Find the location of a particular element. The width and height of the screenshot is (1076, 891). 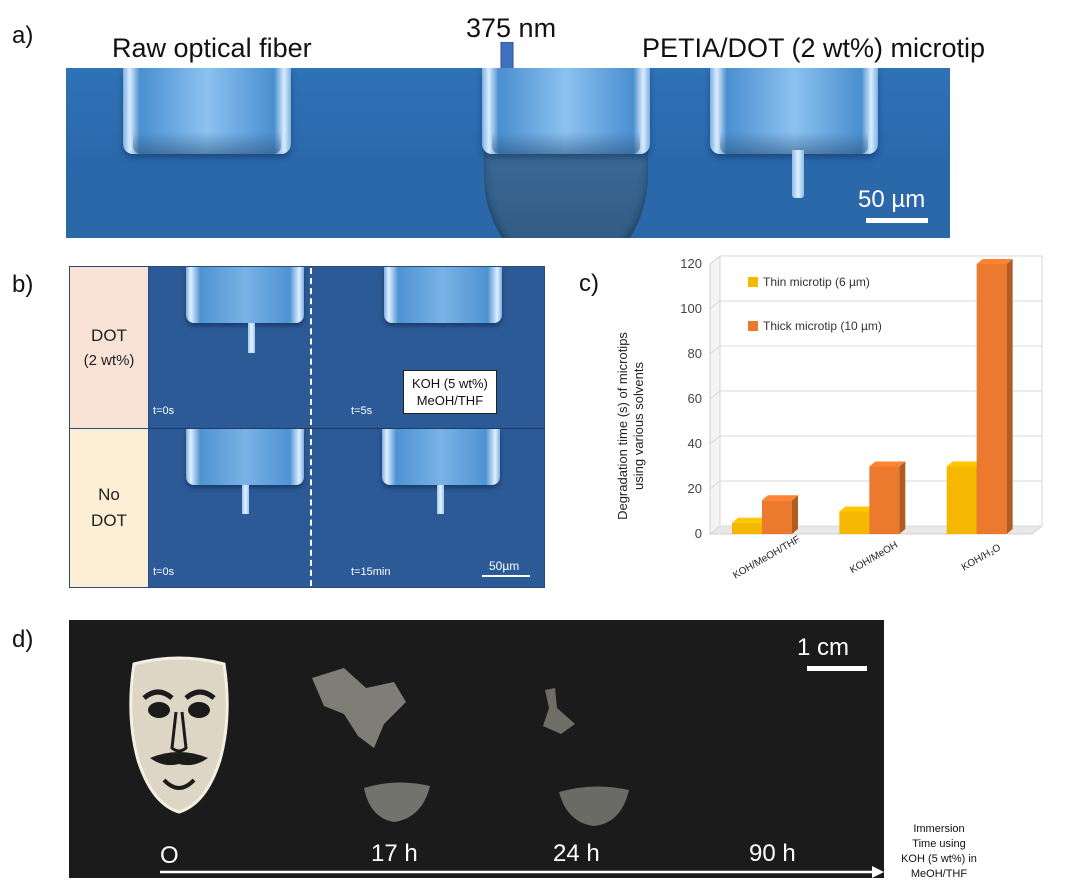

panel-a-scale-label: 50 µm is located at coordinates (892, 199).